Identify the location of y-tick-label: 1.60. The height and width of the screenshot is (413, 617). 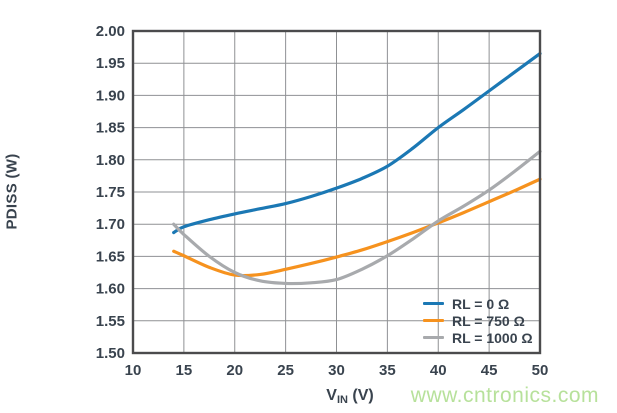
(110, 289).